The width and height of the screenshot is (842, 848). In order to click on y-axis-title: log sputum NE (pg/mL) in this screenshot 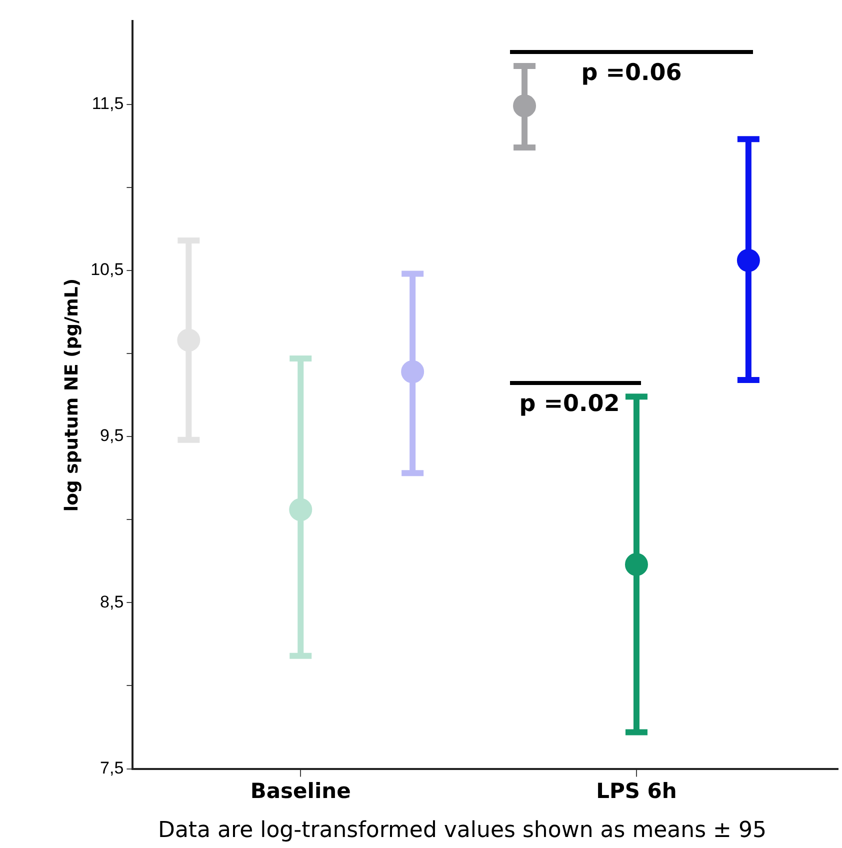, I will do `click(71, 395)`.